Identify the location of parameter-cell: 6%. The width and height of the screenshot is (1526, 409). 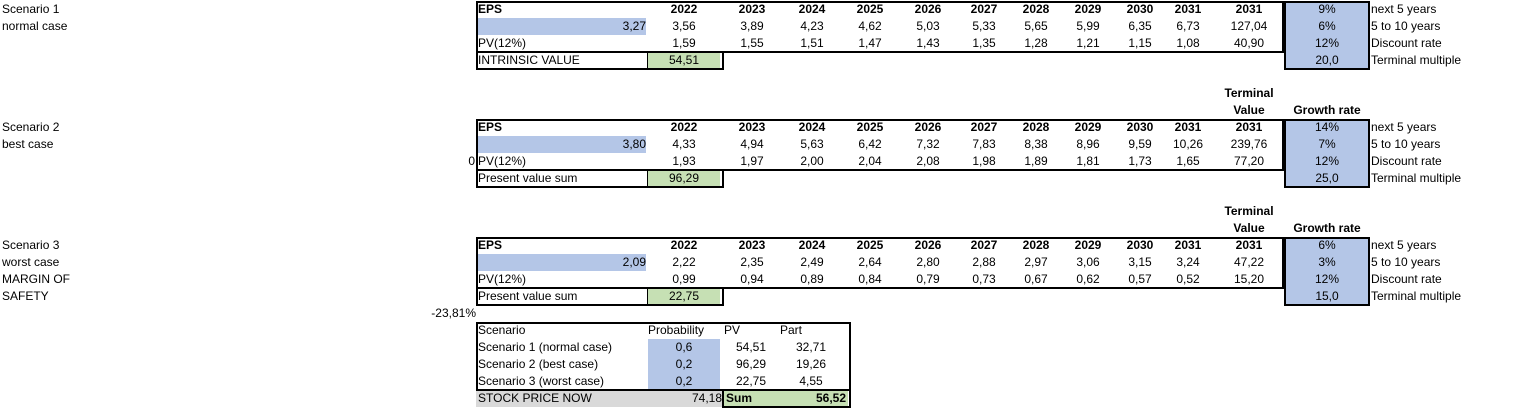
(1327, 26).